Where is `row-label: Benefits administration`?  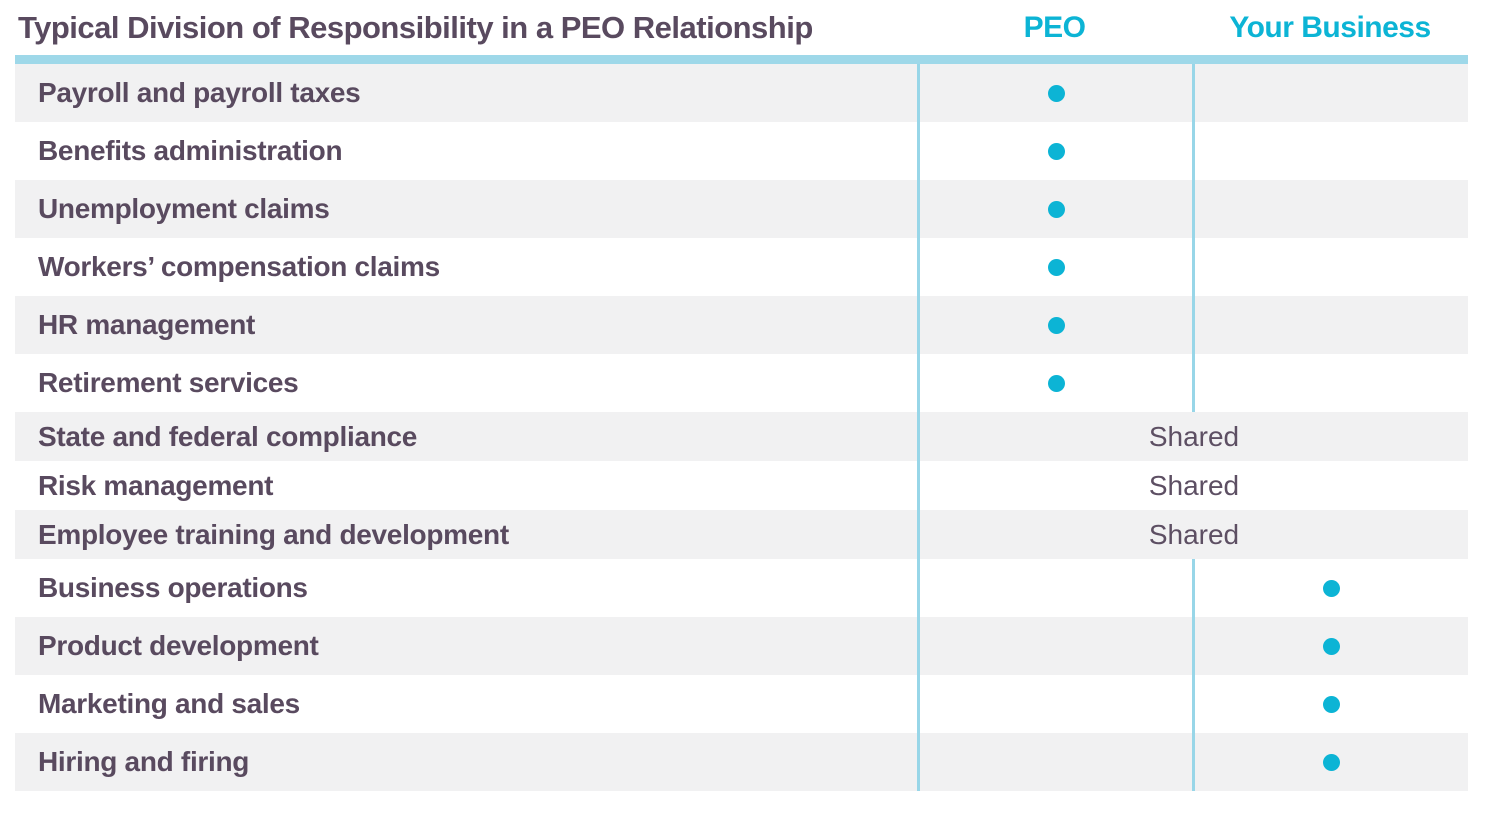 row-label: Benefits administration is located at coordinates (190, 150).